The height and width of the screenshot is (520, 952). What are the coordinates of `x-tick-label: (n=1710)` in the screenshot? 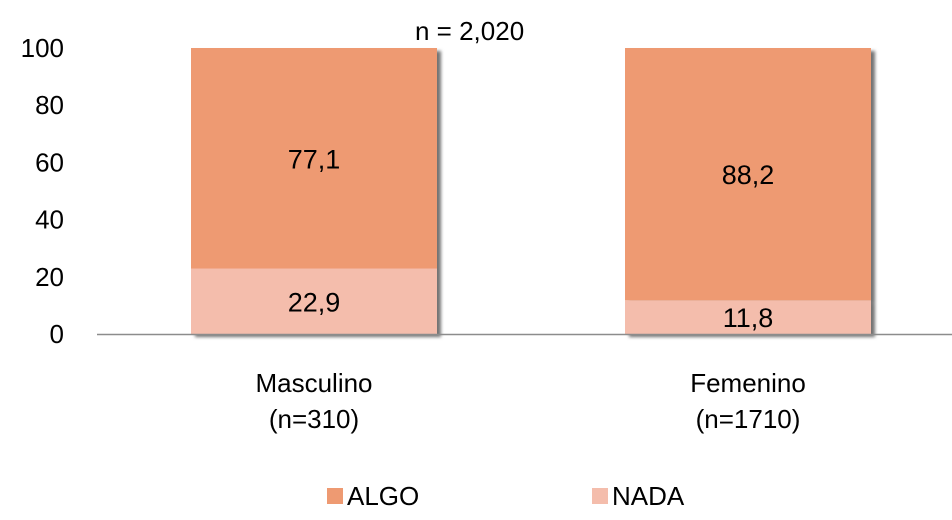 It's located at (748, 419).